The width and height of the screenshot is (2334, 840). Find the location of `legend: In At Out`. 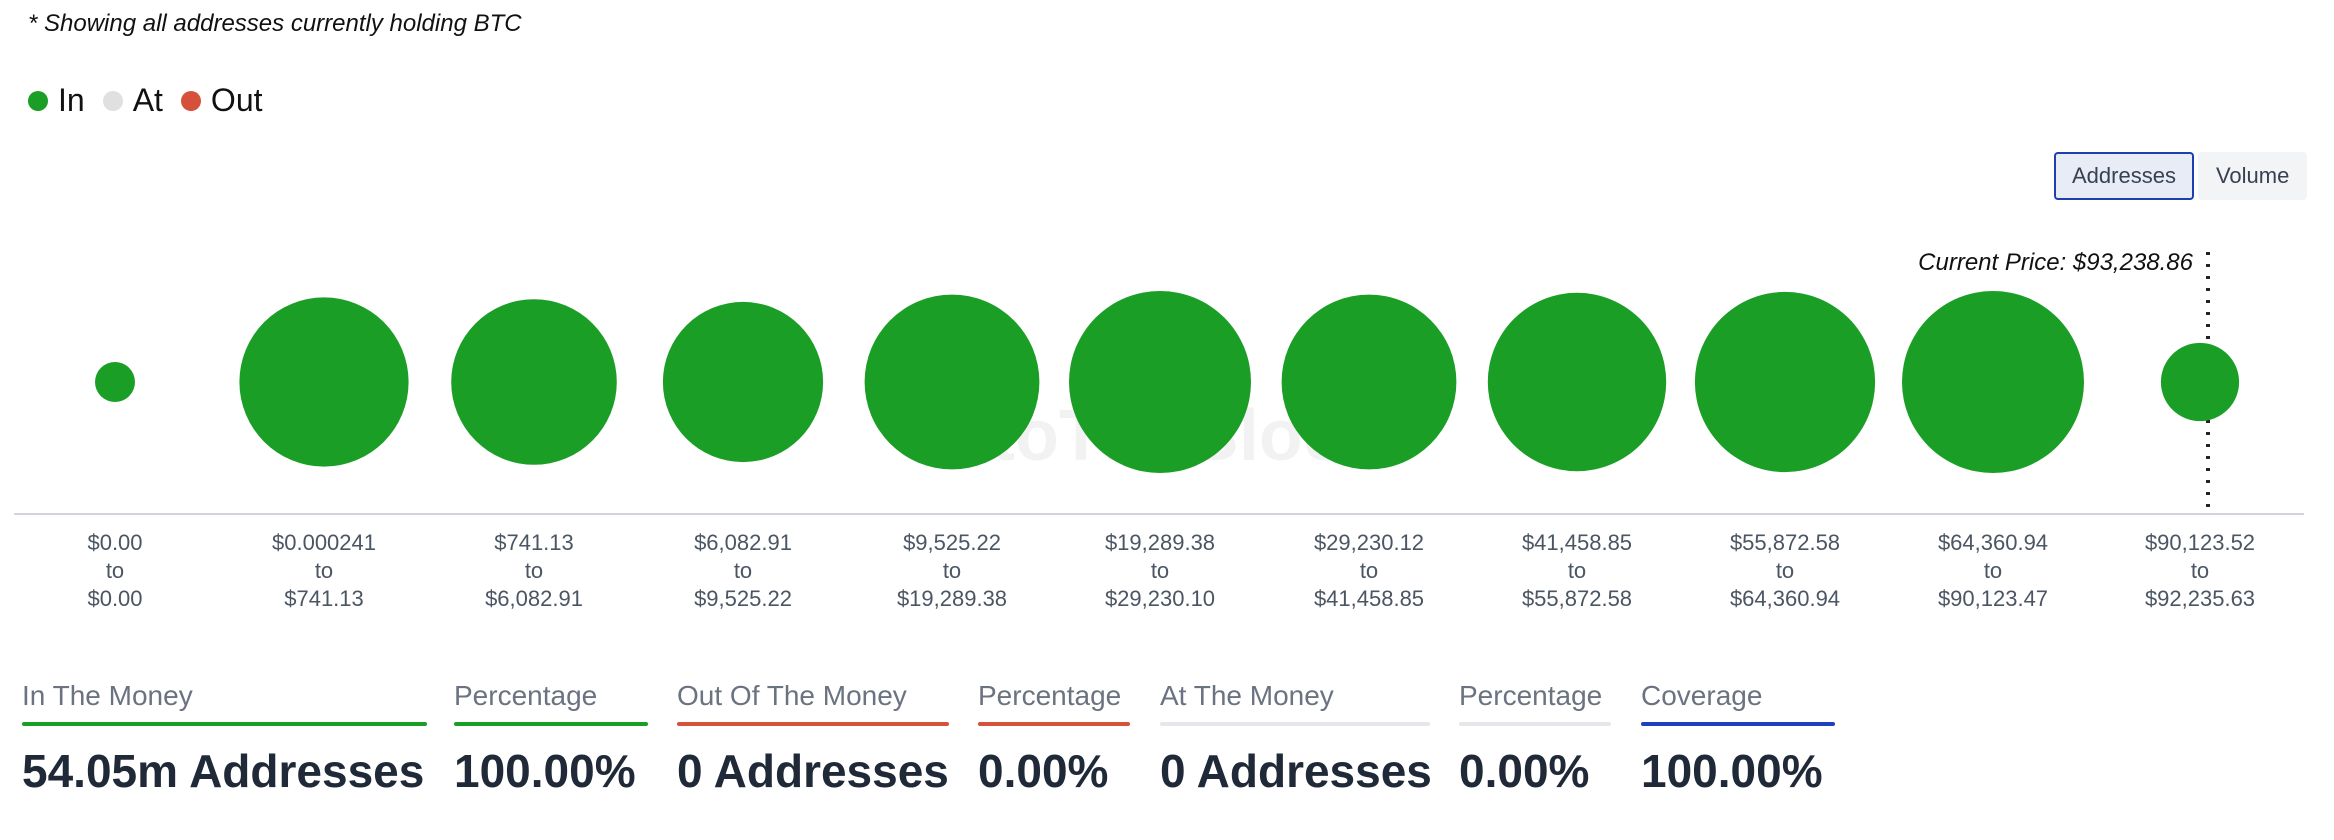

legend: In At Out is located at coordinates (145, 100).